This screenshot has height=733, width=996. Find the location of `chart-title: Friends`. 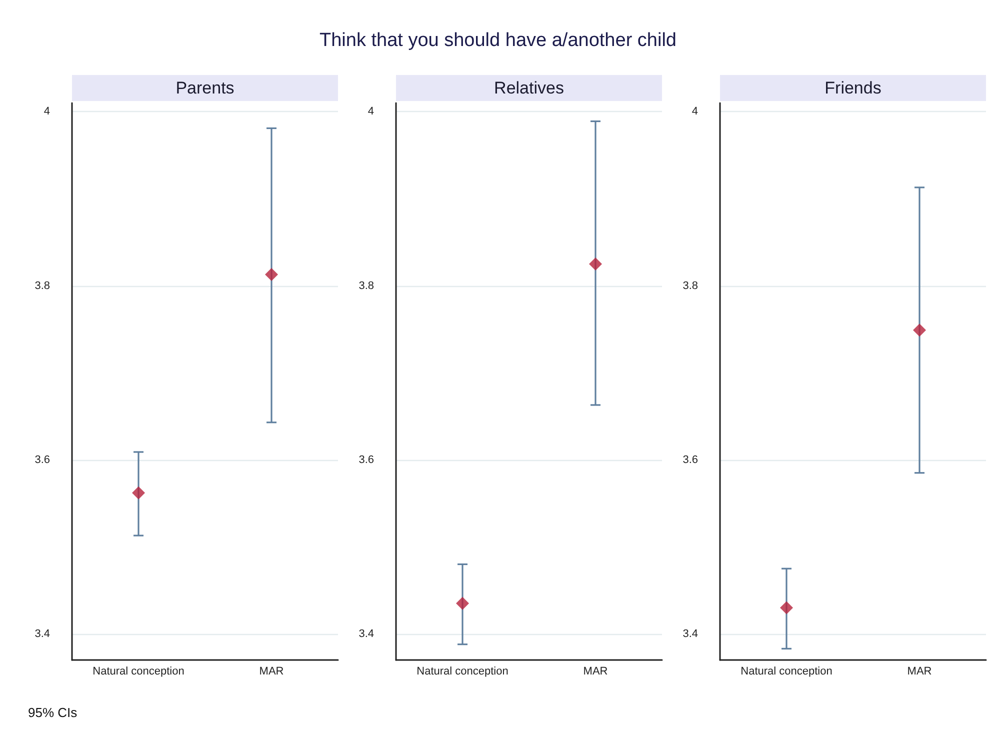

chart-title: Friends is located at coordinates (853, 88).